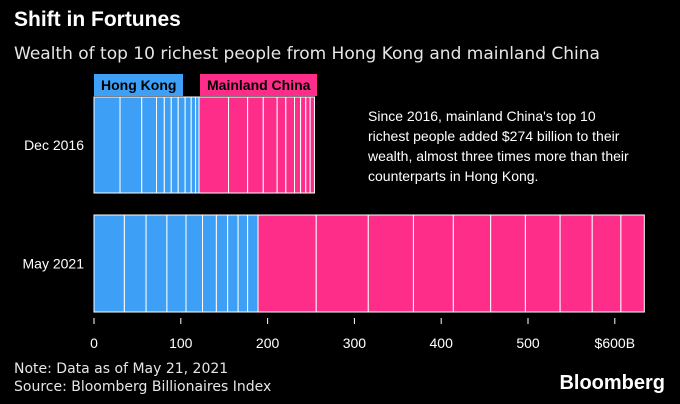  What do you see at coordinates (54, 145) in the screenshot?
I see `category-label: Dec 2016` at bounding box center [54, 145].